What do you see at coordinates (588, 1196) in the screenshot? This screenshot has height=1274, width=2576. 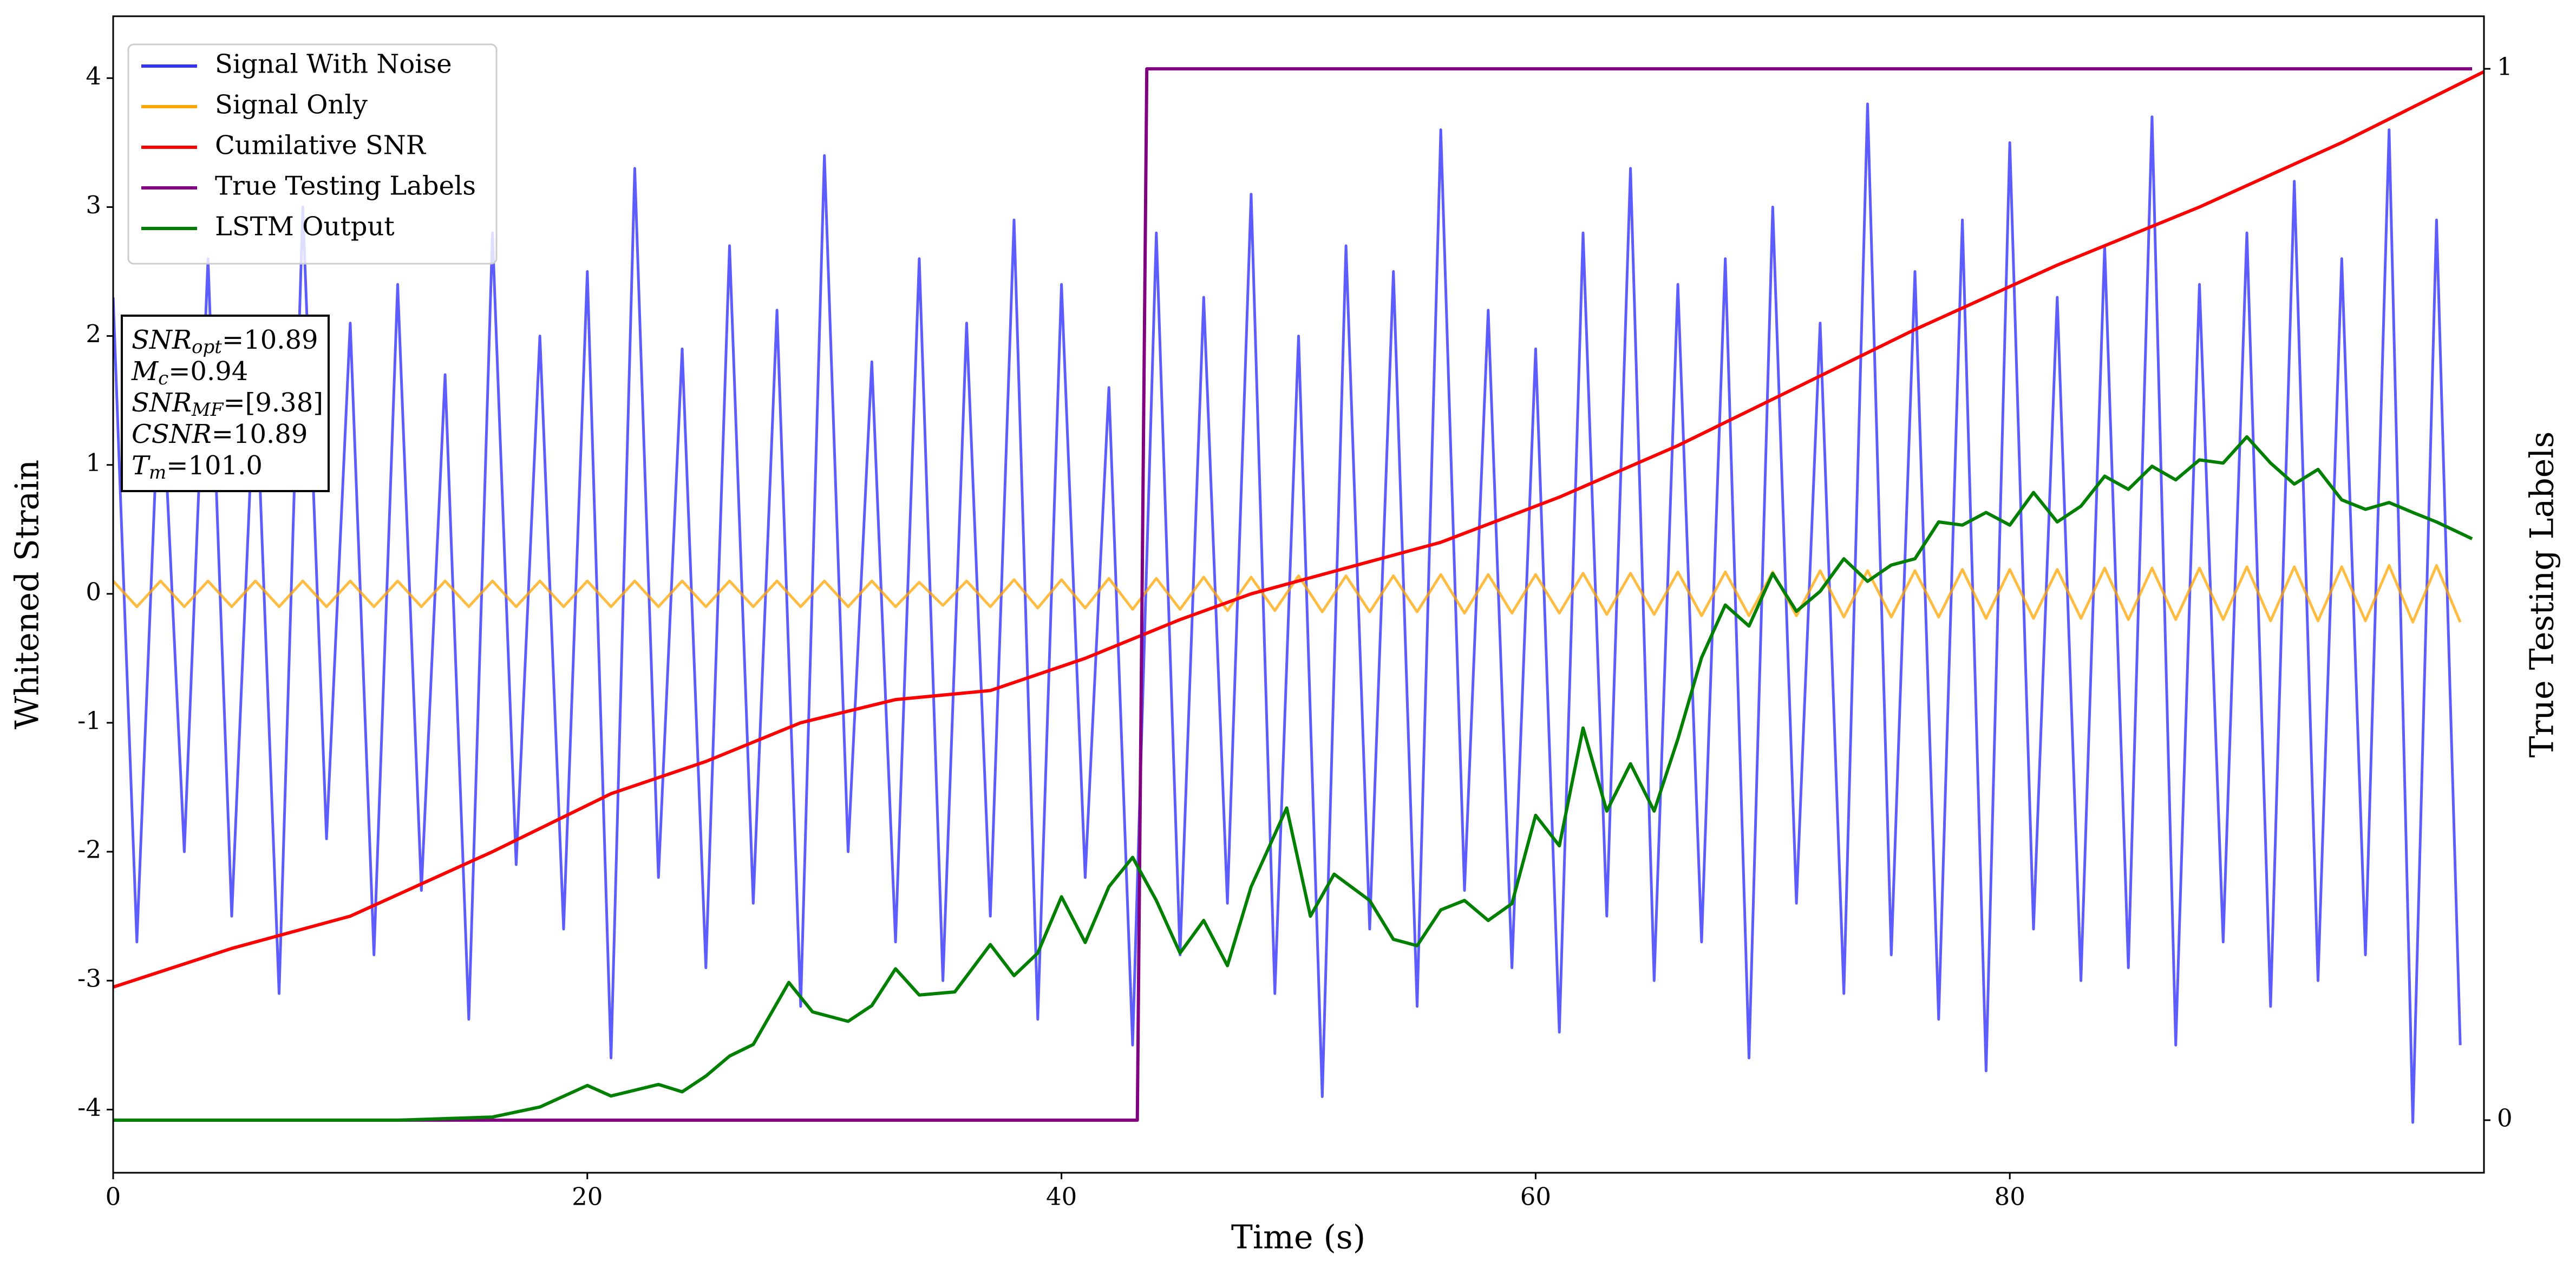 I see `x-tick-label: 20` at bounding box center [588, 1196].